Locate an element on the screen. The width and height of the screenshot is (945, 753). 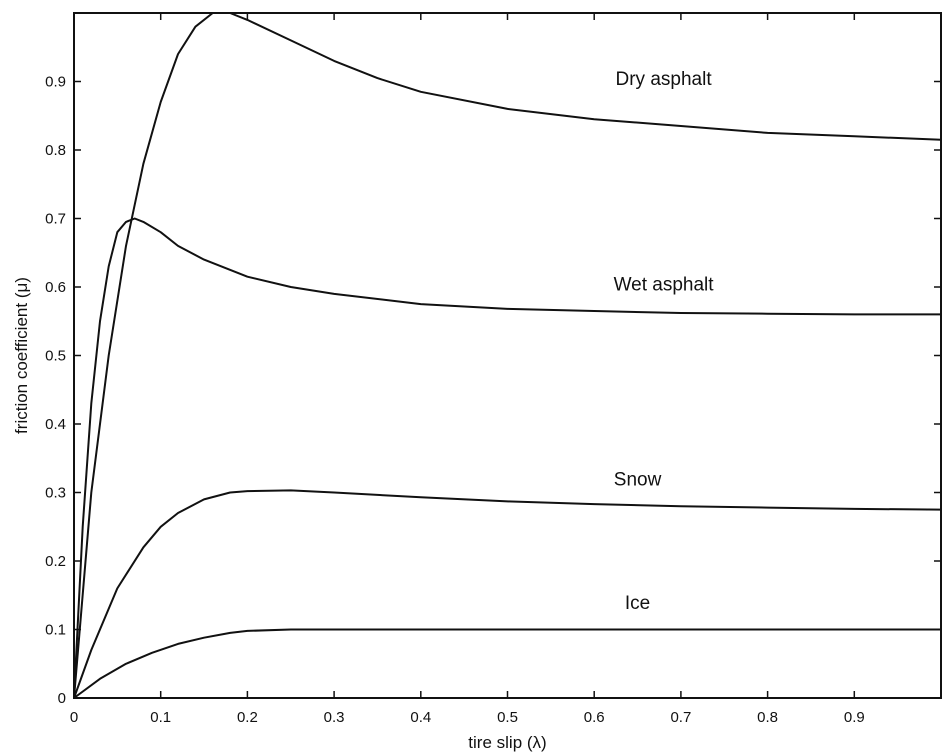
y-tick-label: 0 is located at coordinates (62, 698).